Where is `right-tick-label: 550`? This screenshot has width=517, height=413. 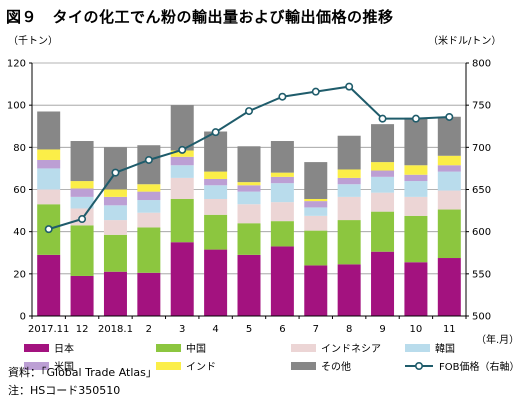
right-tick-label: 550 is located at coordinates (481, 274).